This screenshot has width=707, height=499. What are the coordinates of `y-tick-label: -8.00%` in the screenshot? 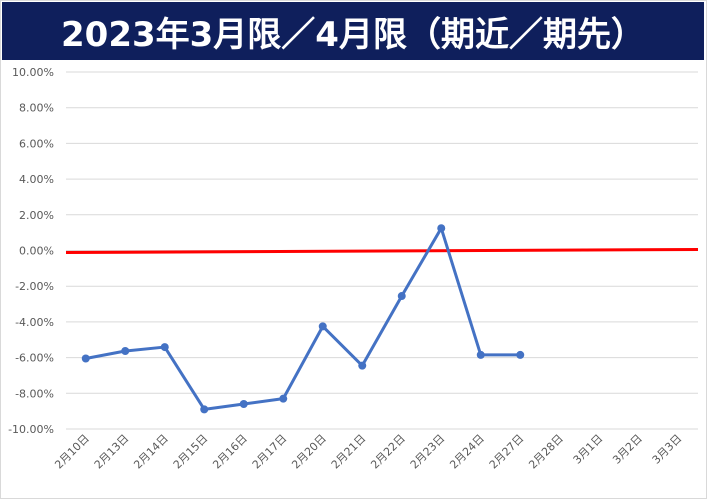 It's located at (34, 393).